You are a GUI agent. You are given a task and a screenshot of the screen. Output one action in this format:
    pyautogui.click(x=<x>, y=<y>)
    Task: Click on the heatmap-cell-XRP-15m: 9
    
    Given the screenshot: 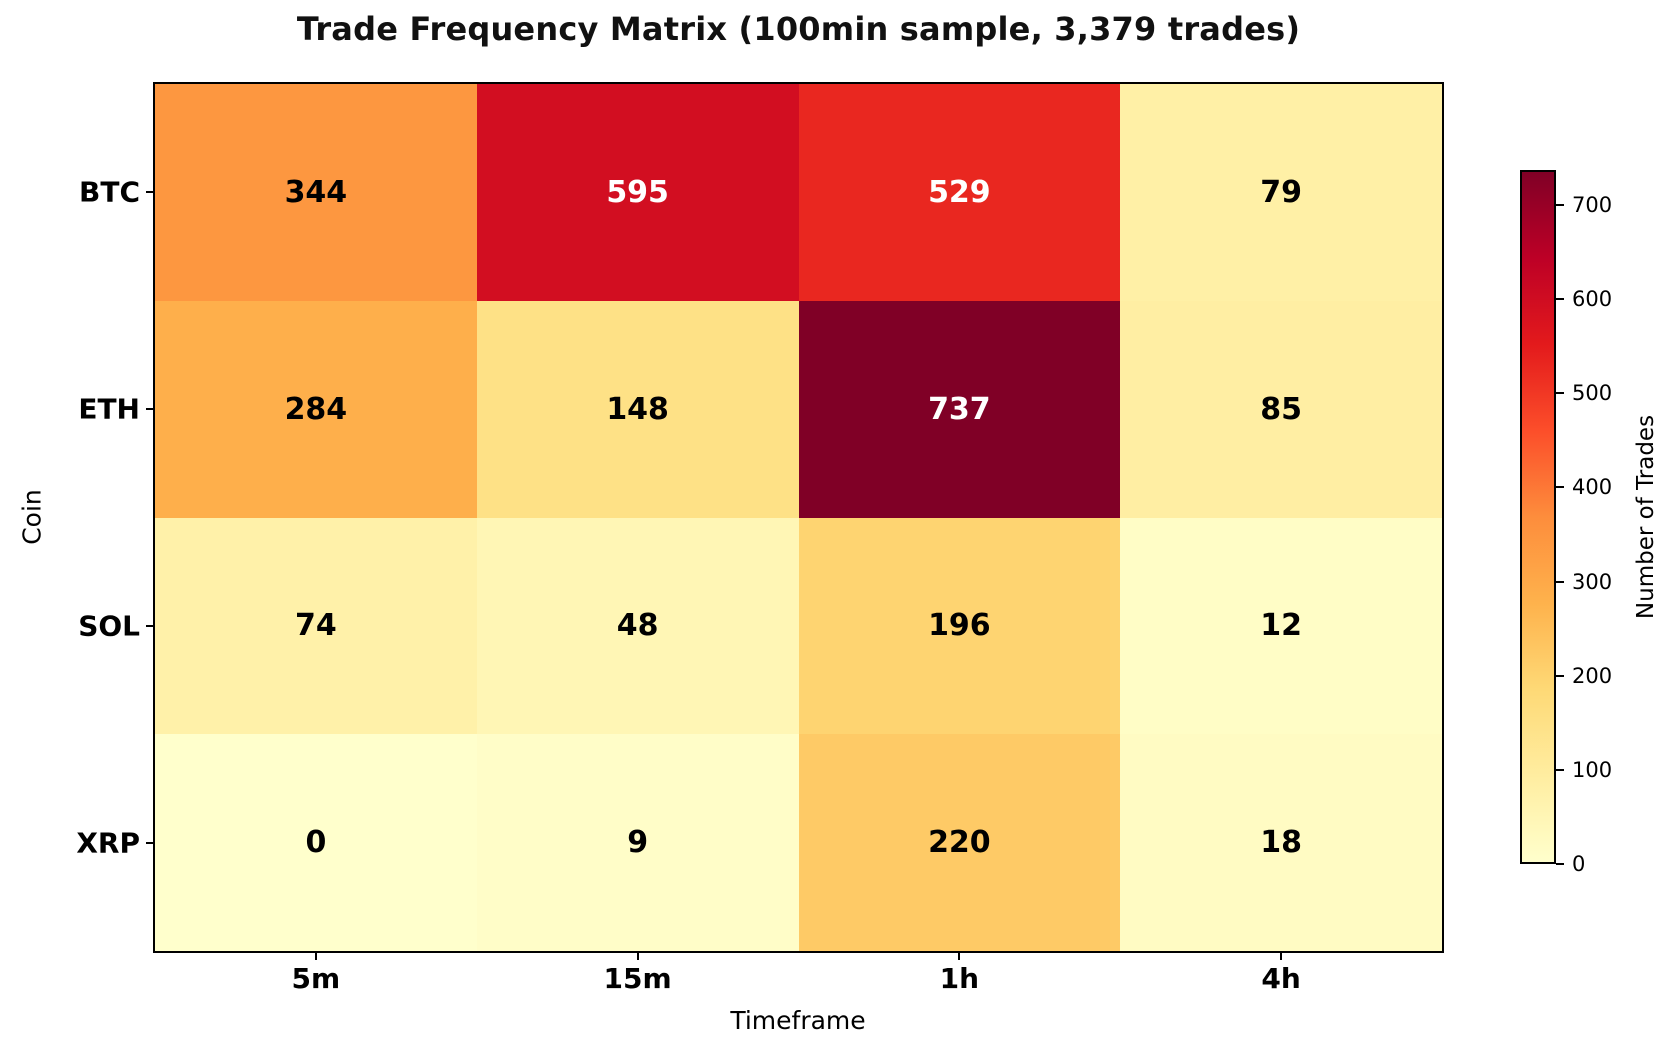 What is the action you would take?
    pyautogui.click(x=637, y=842)
    